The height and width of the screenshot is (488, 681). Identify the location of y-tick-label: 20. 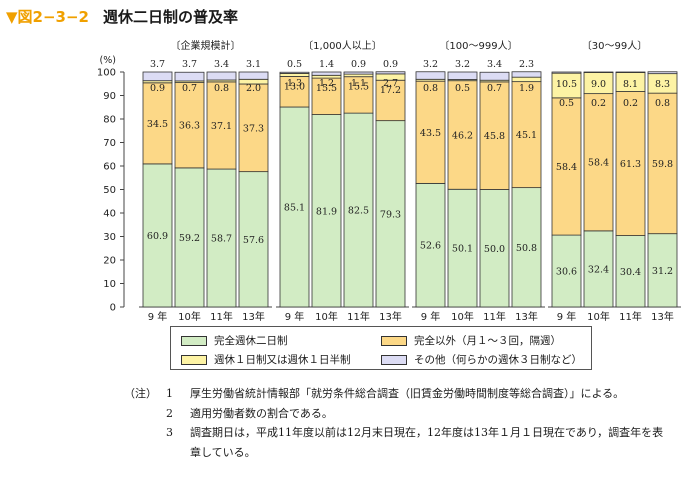
(109, 261).